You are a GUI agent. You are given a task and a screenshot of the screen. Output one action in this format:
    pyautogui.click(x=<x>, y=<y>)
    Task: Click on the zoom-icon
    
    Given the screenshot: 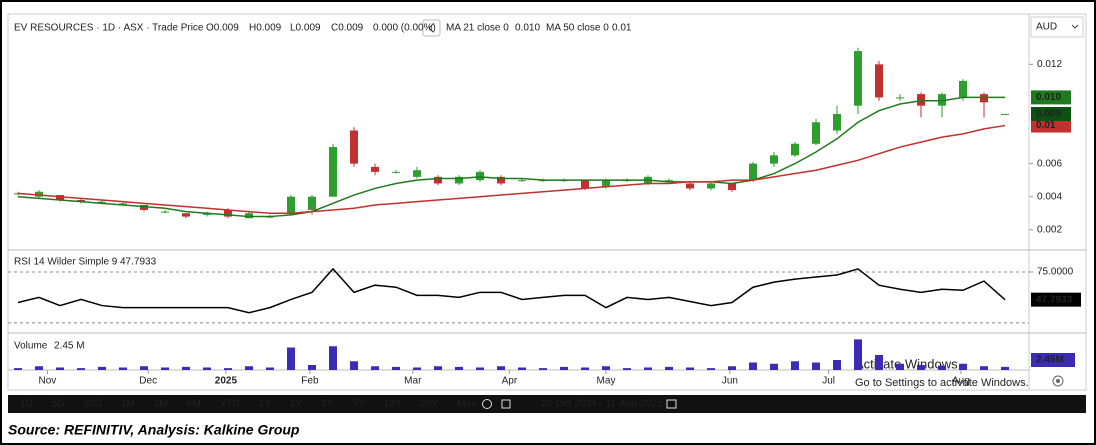 What is the action you would take?
    pyautogui.click(x=487, y=404)
    